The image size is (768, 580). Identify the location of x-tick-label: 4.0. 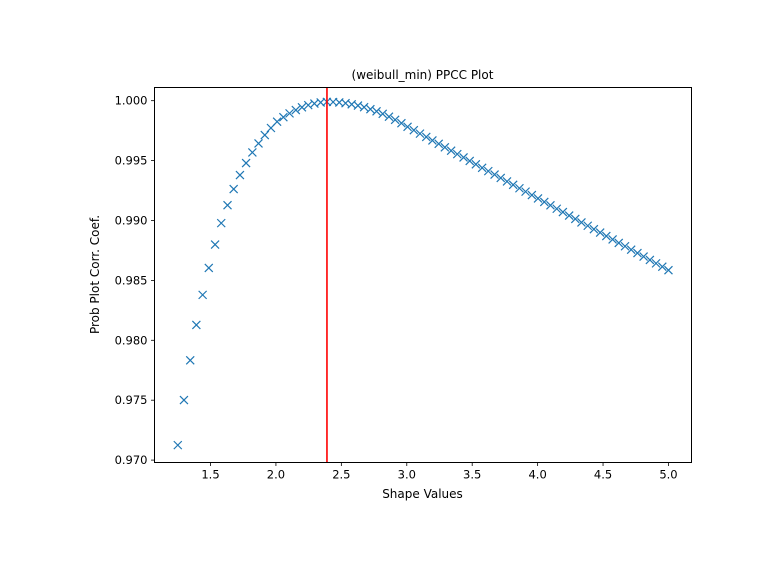
(537, 475).